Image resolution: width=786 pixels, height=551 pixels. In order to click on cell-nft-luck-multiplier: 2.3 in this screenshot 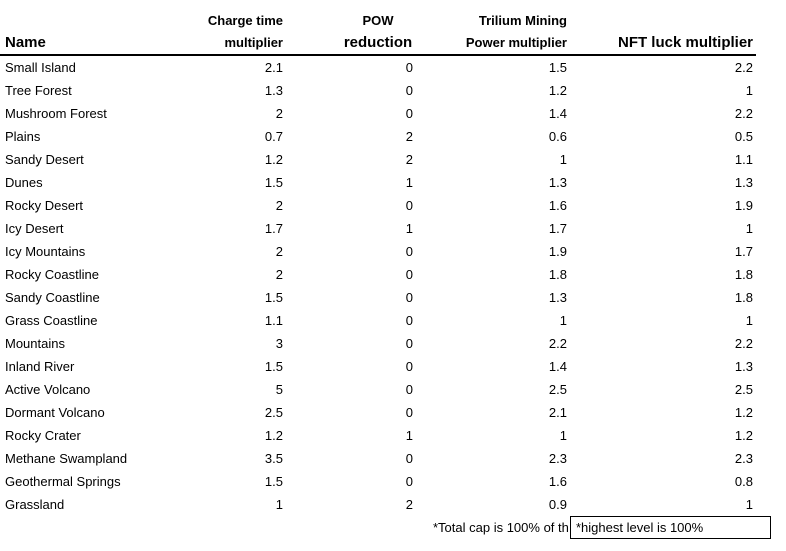, I will do `click(743, 458)`.